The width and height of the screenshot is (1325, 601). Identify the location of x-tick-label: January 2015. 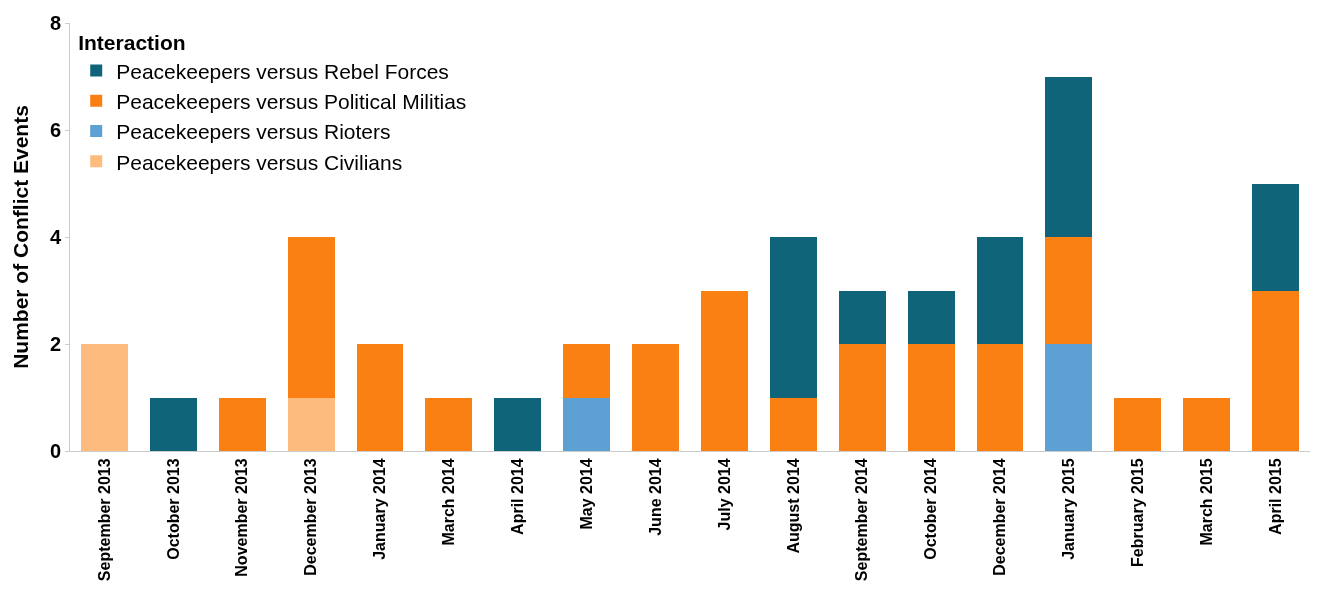
(1069, 509).